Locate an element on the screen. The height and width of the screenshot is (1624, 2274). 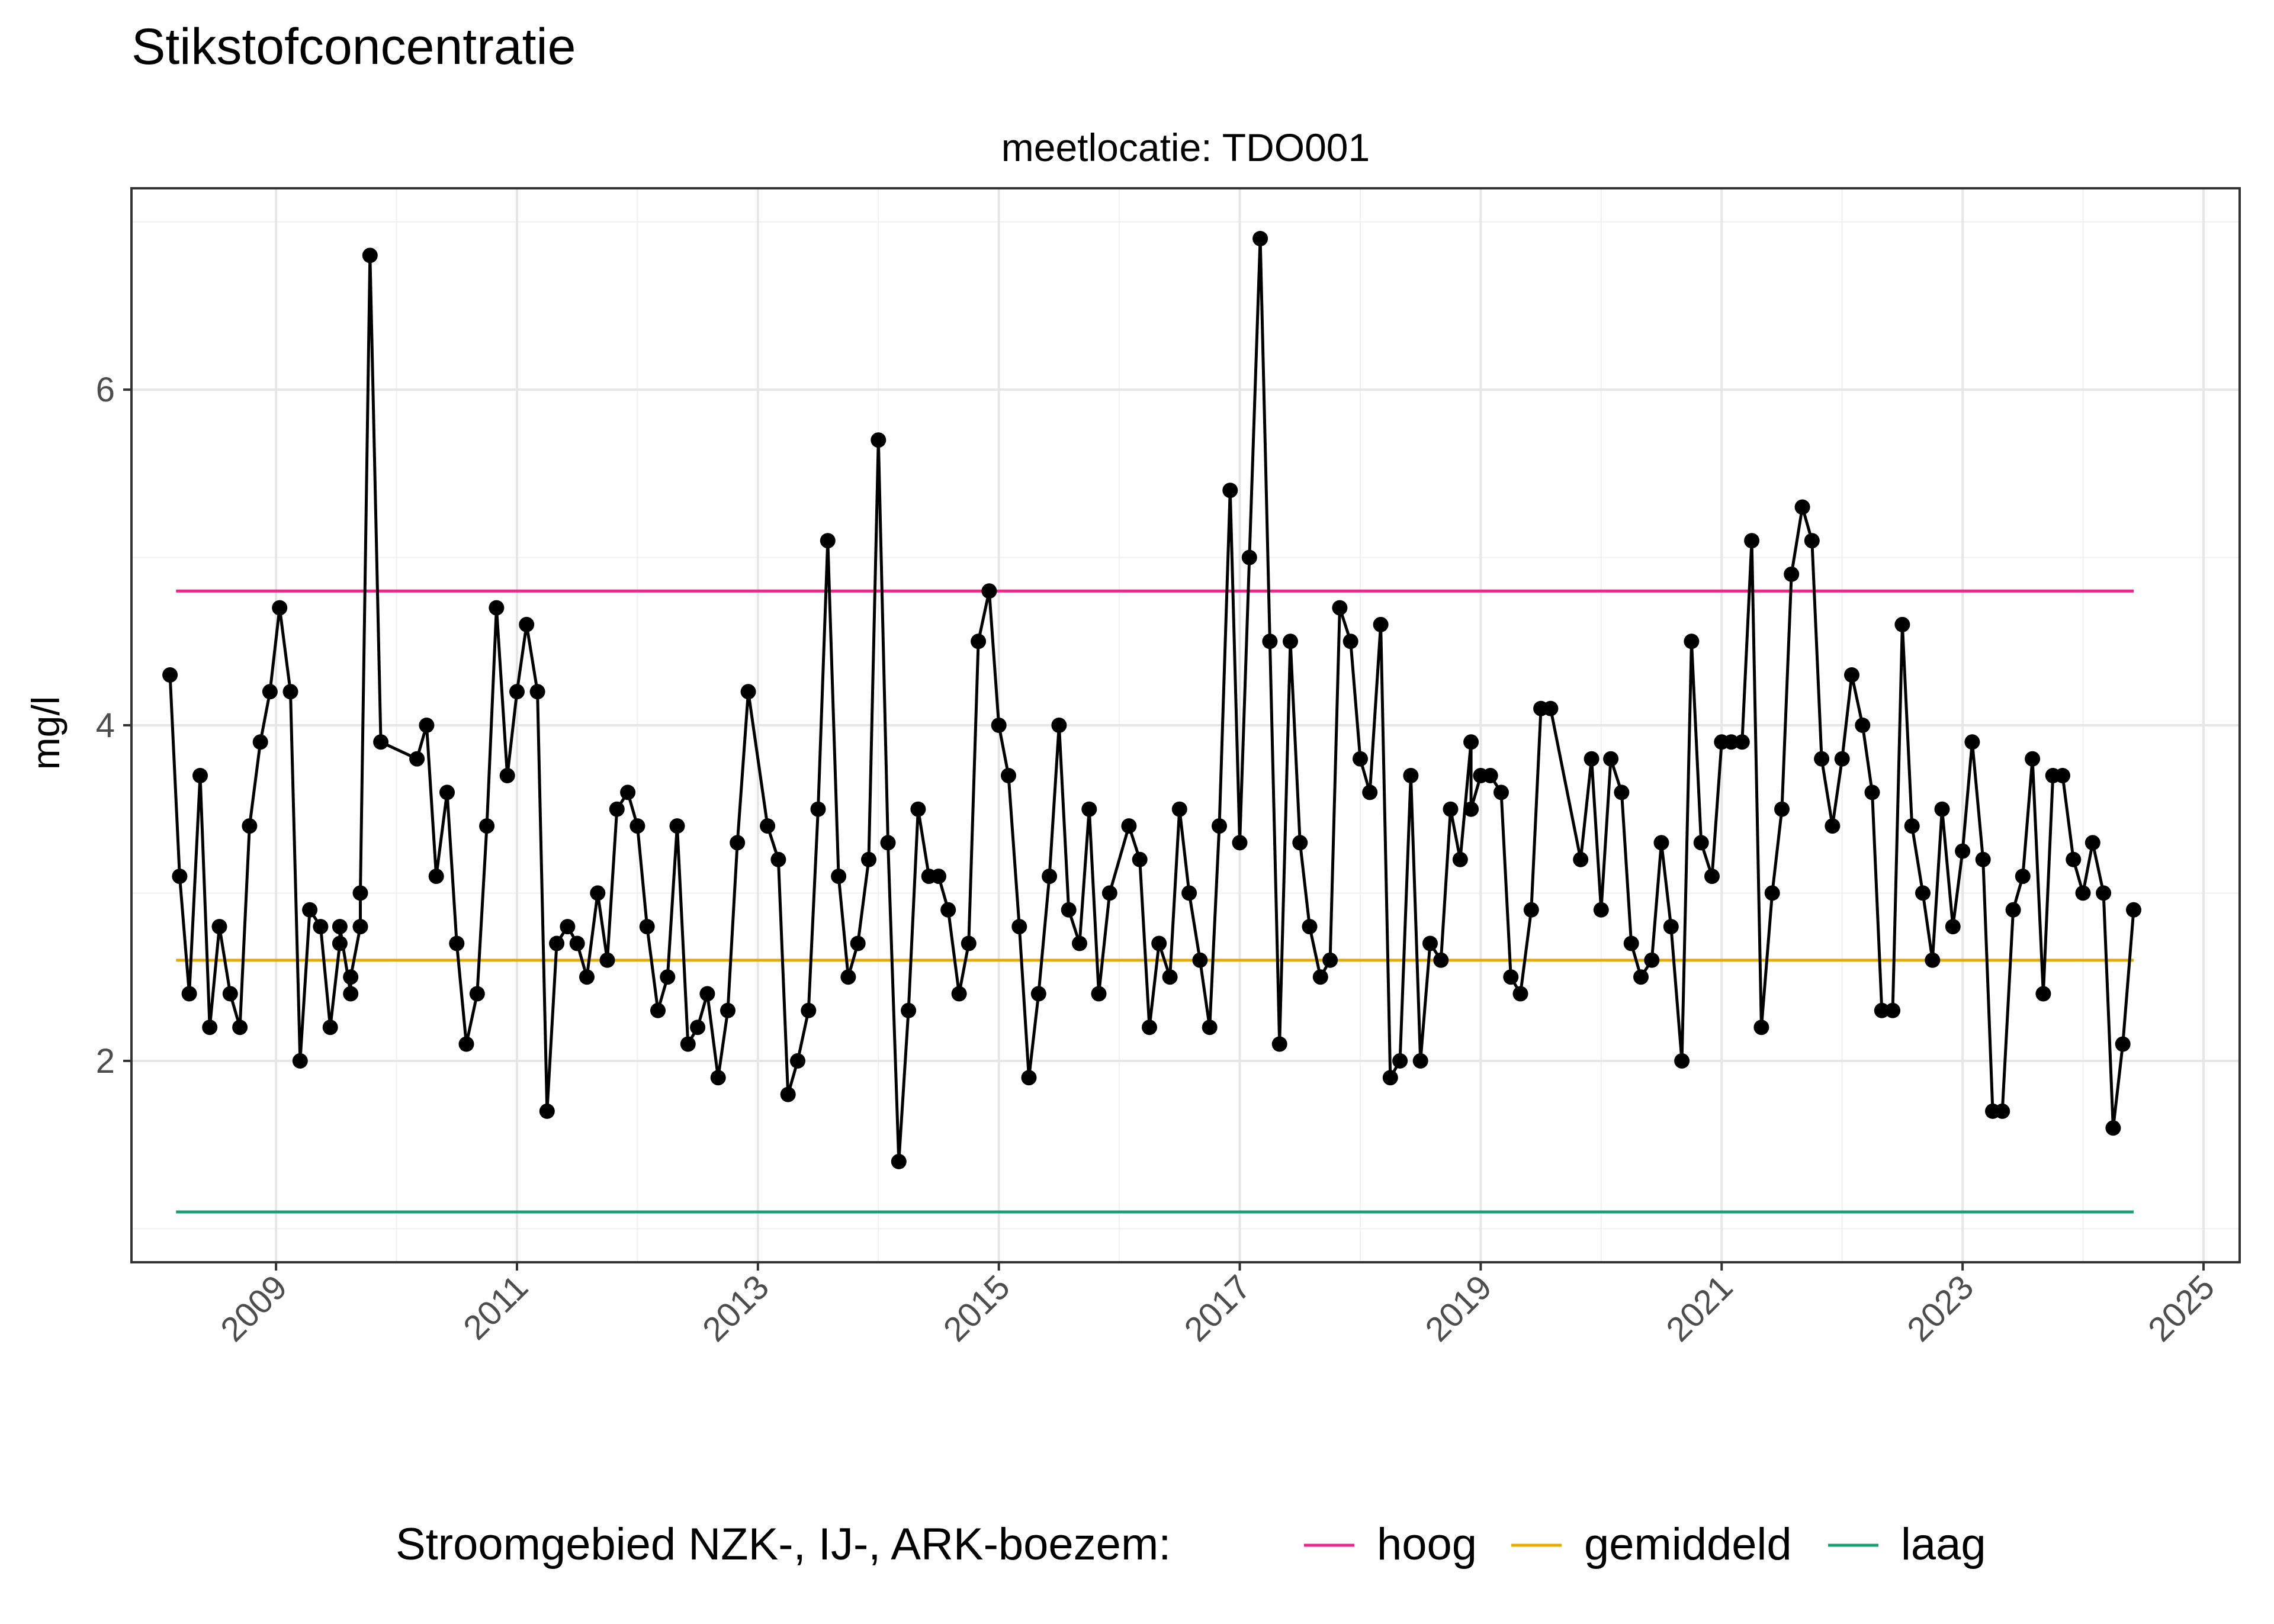
legend-title: Stroomgebied NZK-, IJ-, ARK-boezem: is located at coordinates (783, 1544).